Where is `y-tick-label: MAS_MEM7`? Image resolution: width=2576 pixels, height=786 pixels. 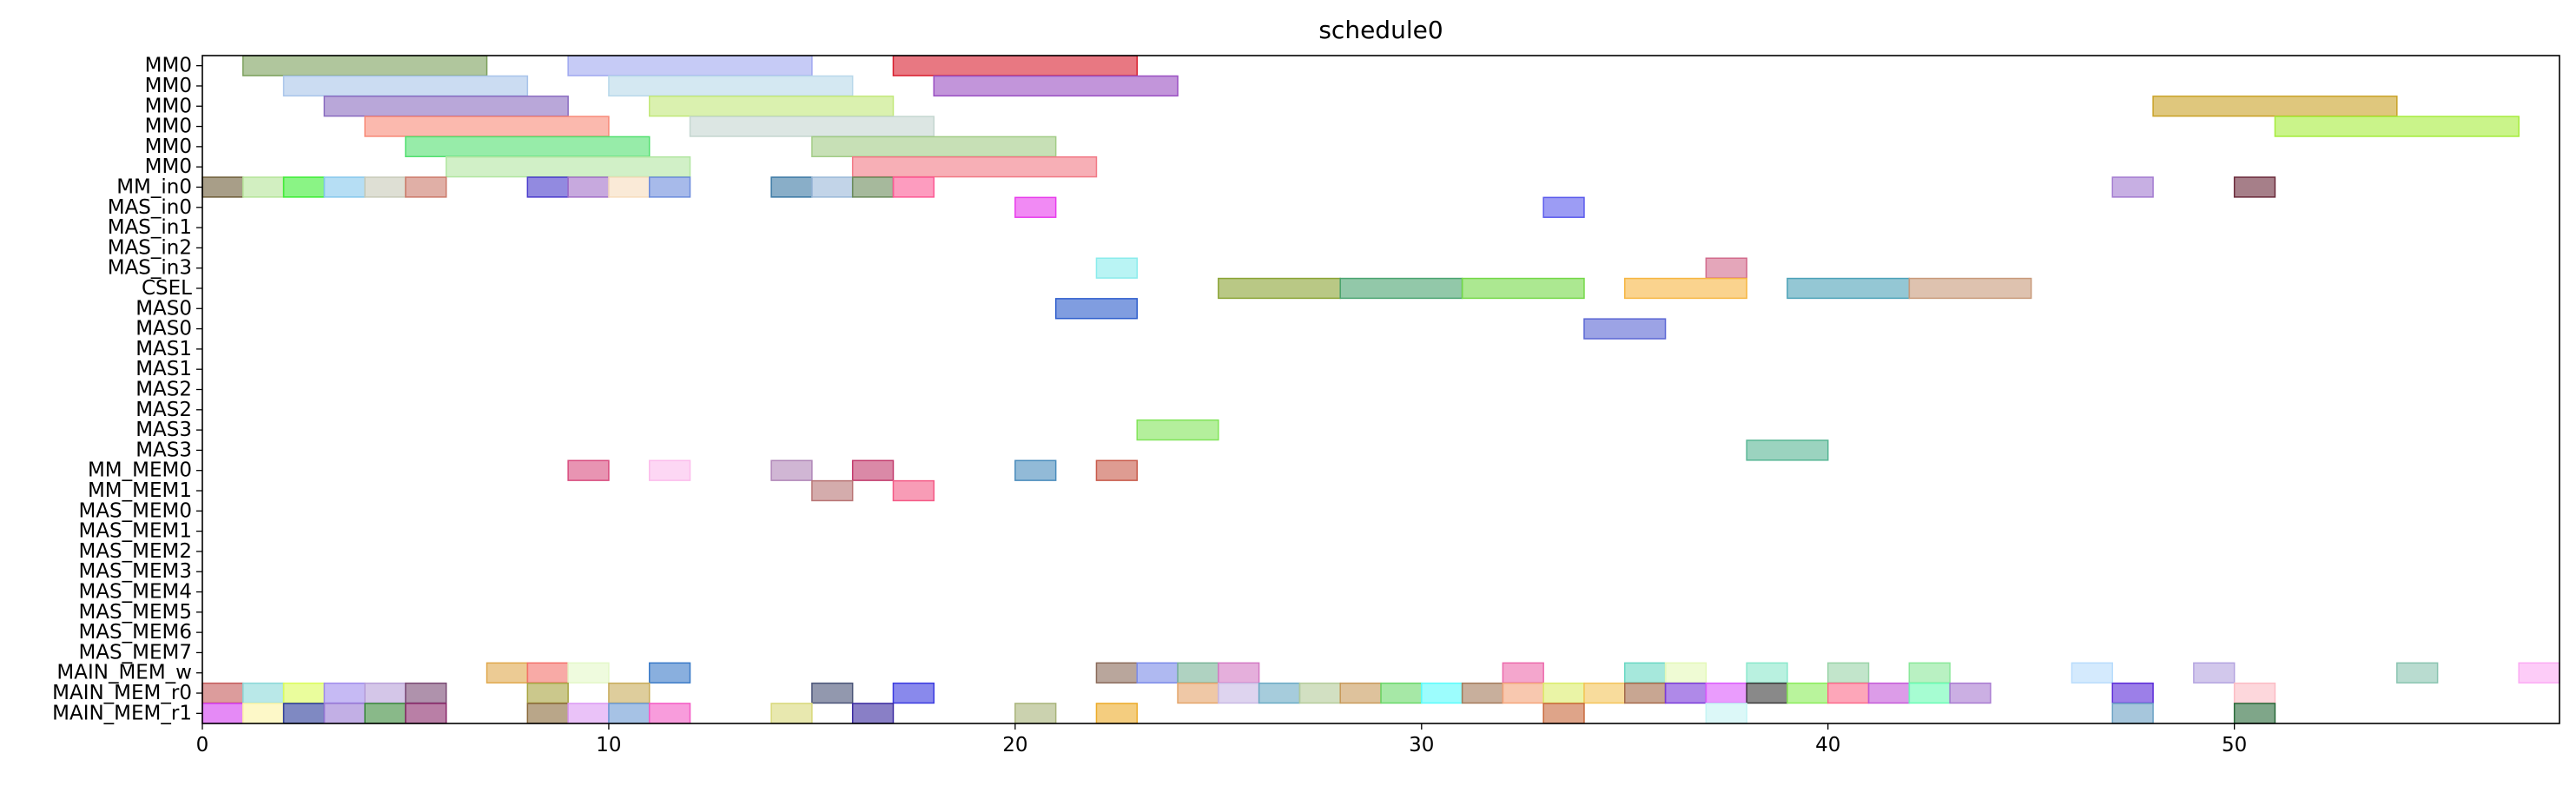 y-tick-label: MAS_MEM7 is located at coordinates (135, 652).